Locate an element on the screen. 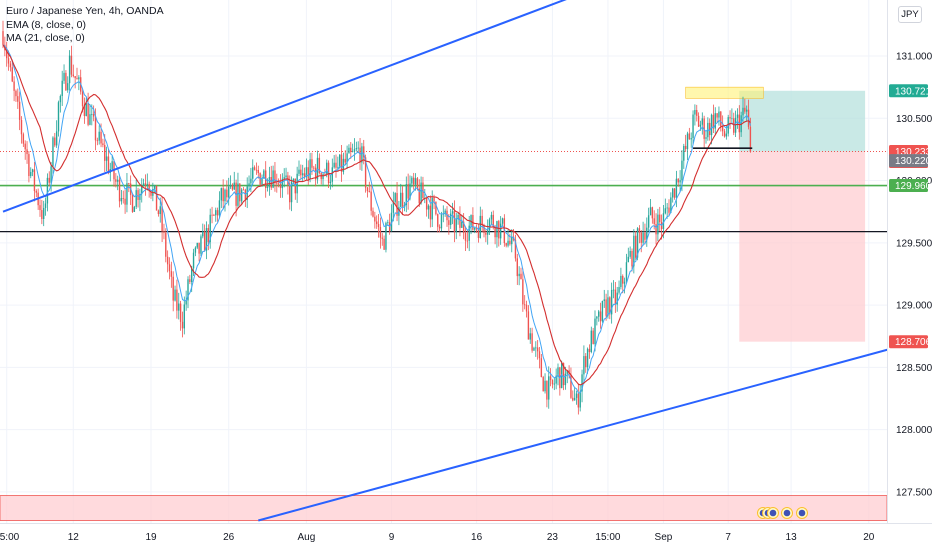 The width and height of the screenshot is (932, 555). support-zone is located at coordinates (443, 508).